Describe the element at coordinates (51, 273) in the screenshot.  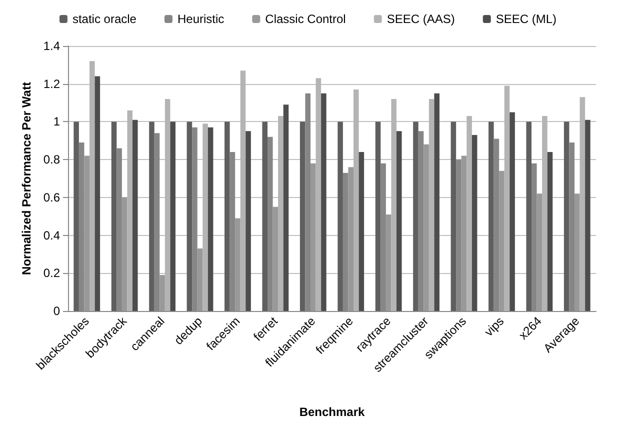
I see `y-tick-label: 0.2` at that location.